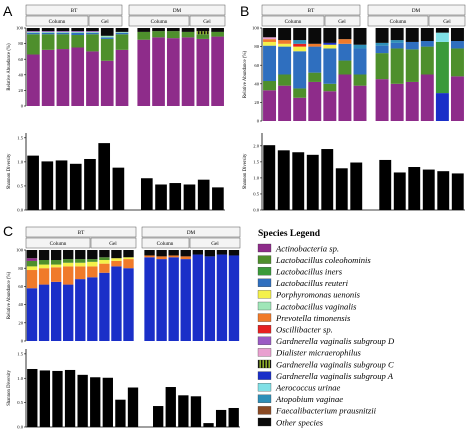 The width and height of the screenshot is (474, 439). Describe the element at coordinates (105, 22) in the screenshot. I see `panel-a-bt-gel-label: Gel` at that location.